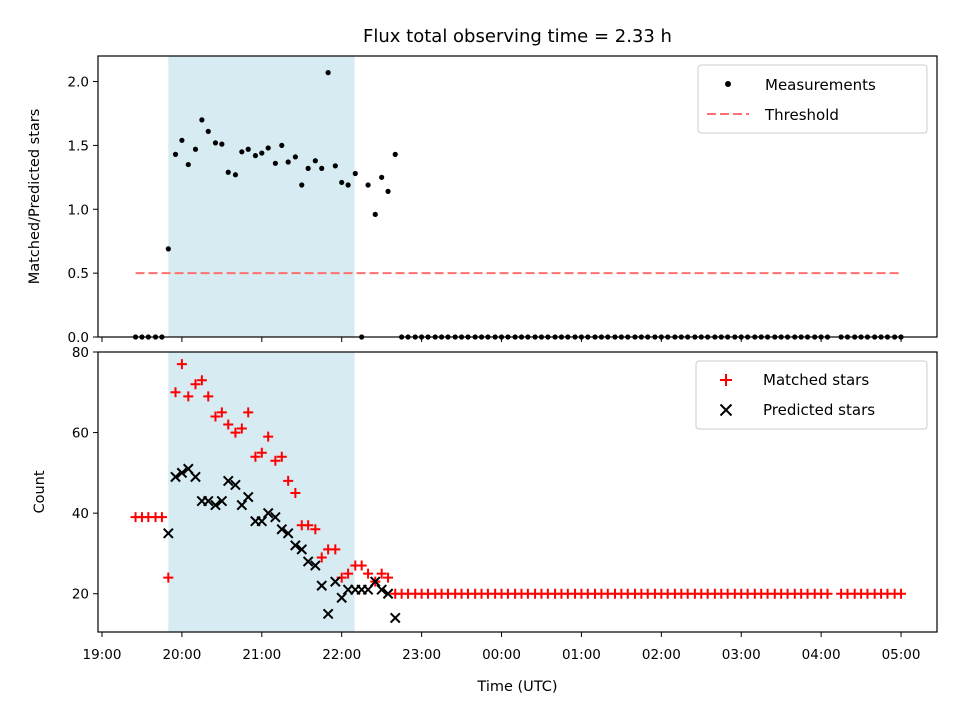 The image size is (960, 720). Describe the element at coordinates (78, 274) in the screenshot. I see `y-tick-label: 0.5` at that location.